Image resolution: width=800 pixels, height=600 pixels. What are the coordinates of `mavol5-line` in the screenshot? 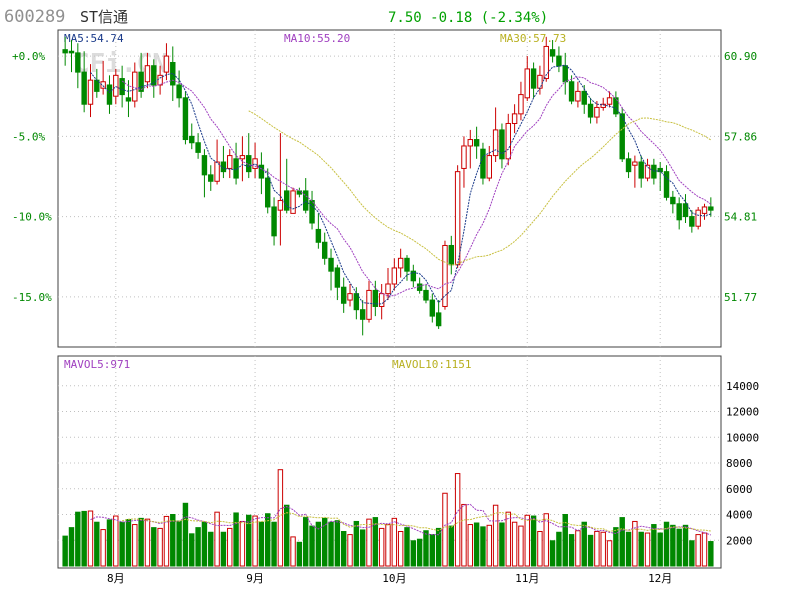 It's located at (400, 519).